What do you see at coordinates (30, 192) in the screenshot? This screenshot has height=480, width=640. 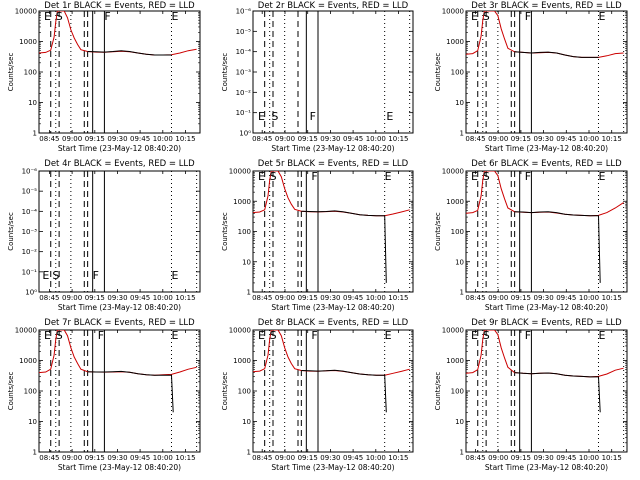 I see `y-tick-label: 10⁻⁵` at bounding box center [30, 192].